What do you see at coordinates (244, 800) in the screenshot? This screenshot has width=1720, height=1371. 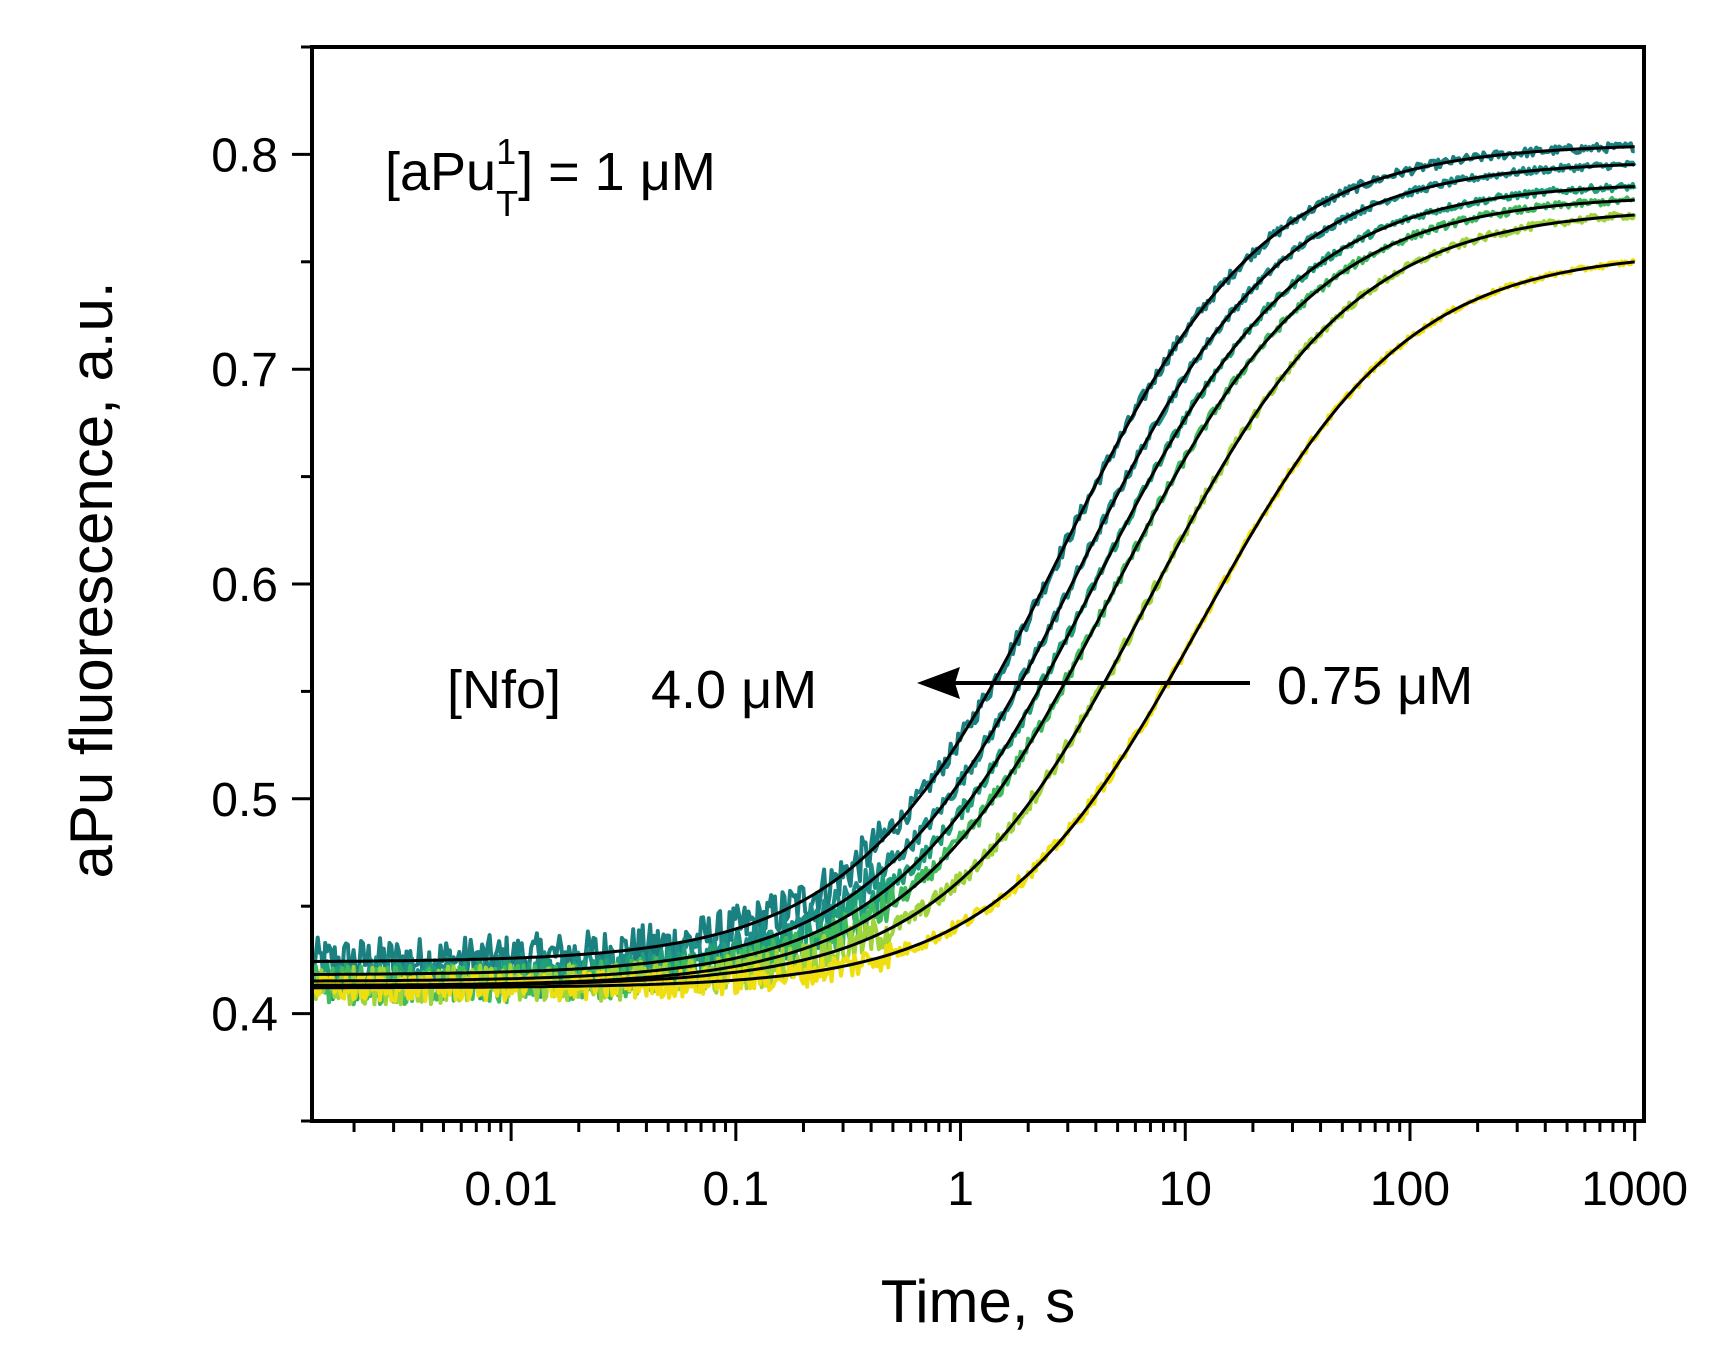 I see `y-tick-label: 0.5` at bounding box center [244, 800].